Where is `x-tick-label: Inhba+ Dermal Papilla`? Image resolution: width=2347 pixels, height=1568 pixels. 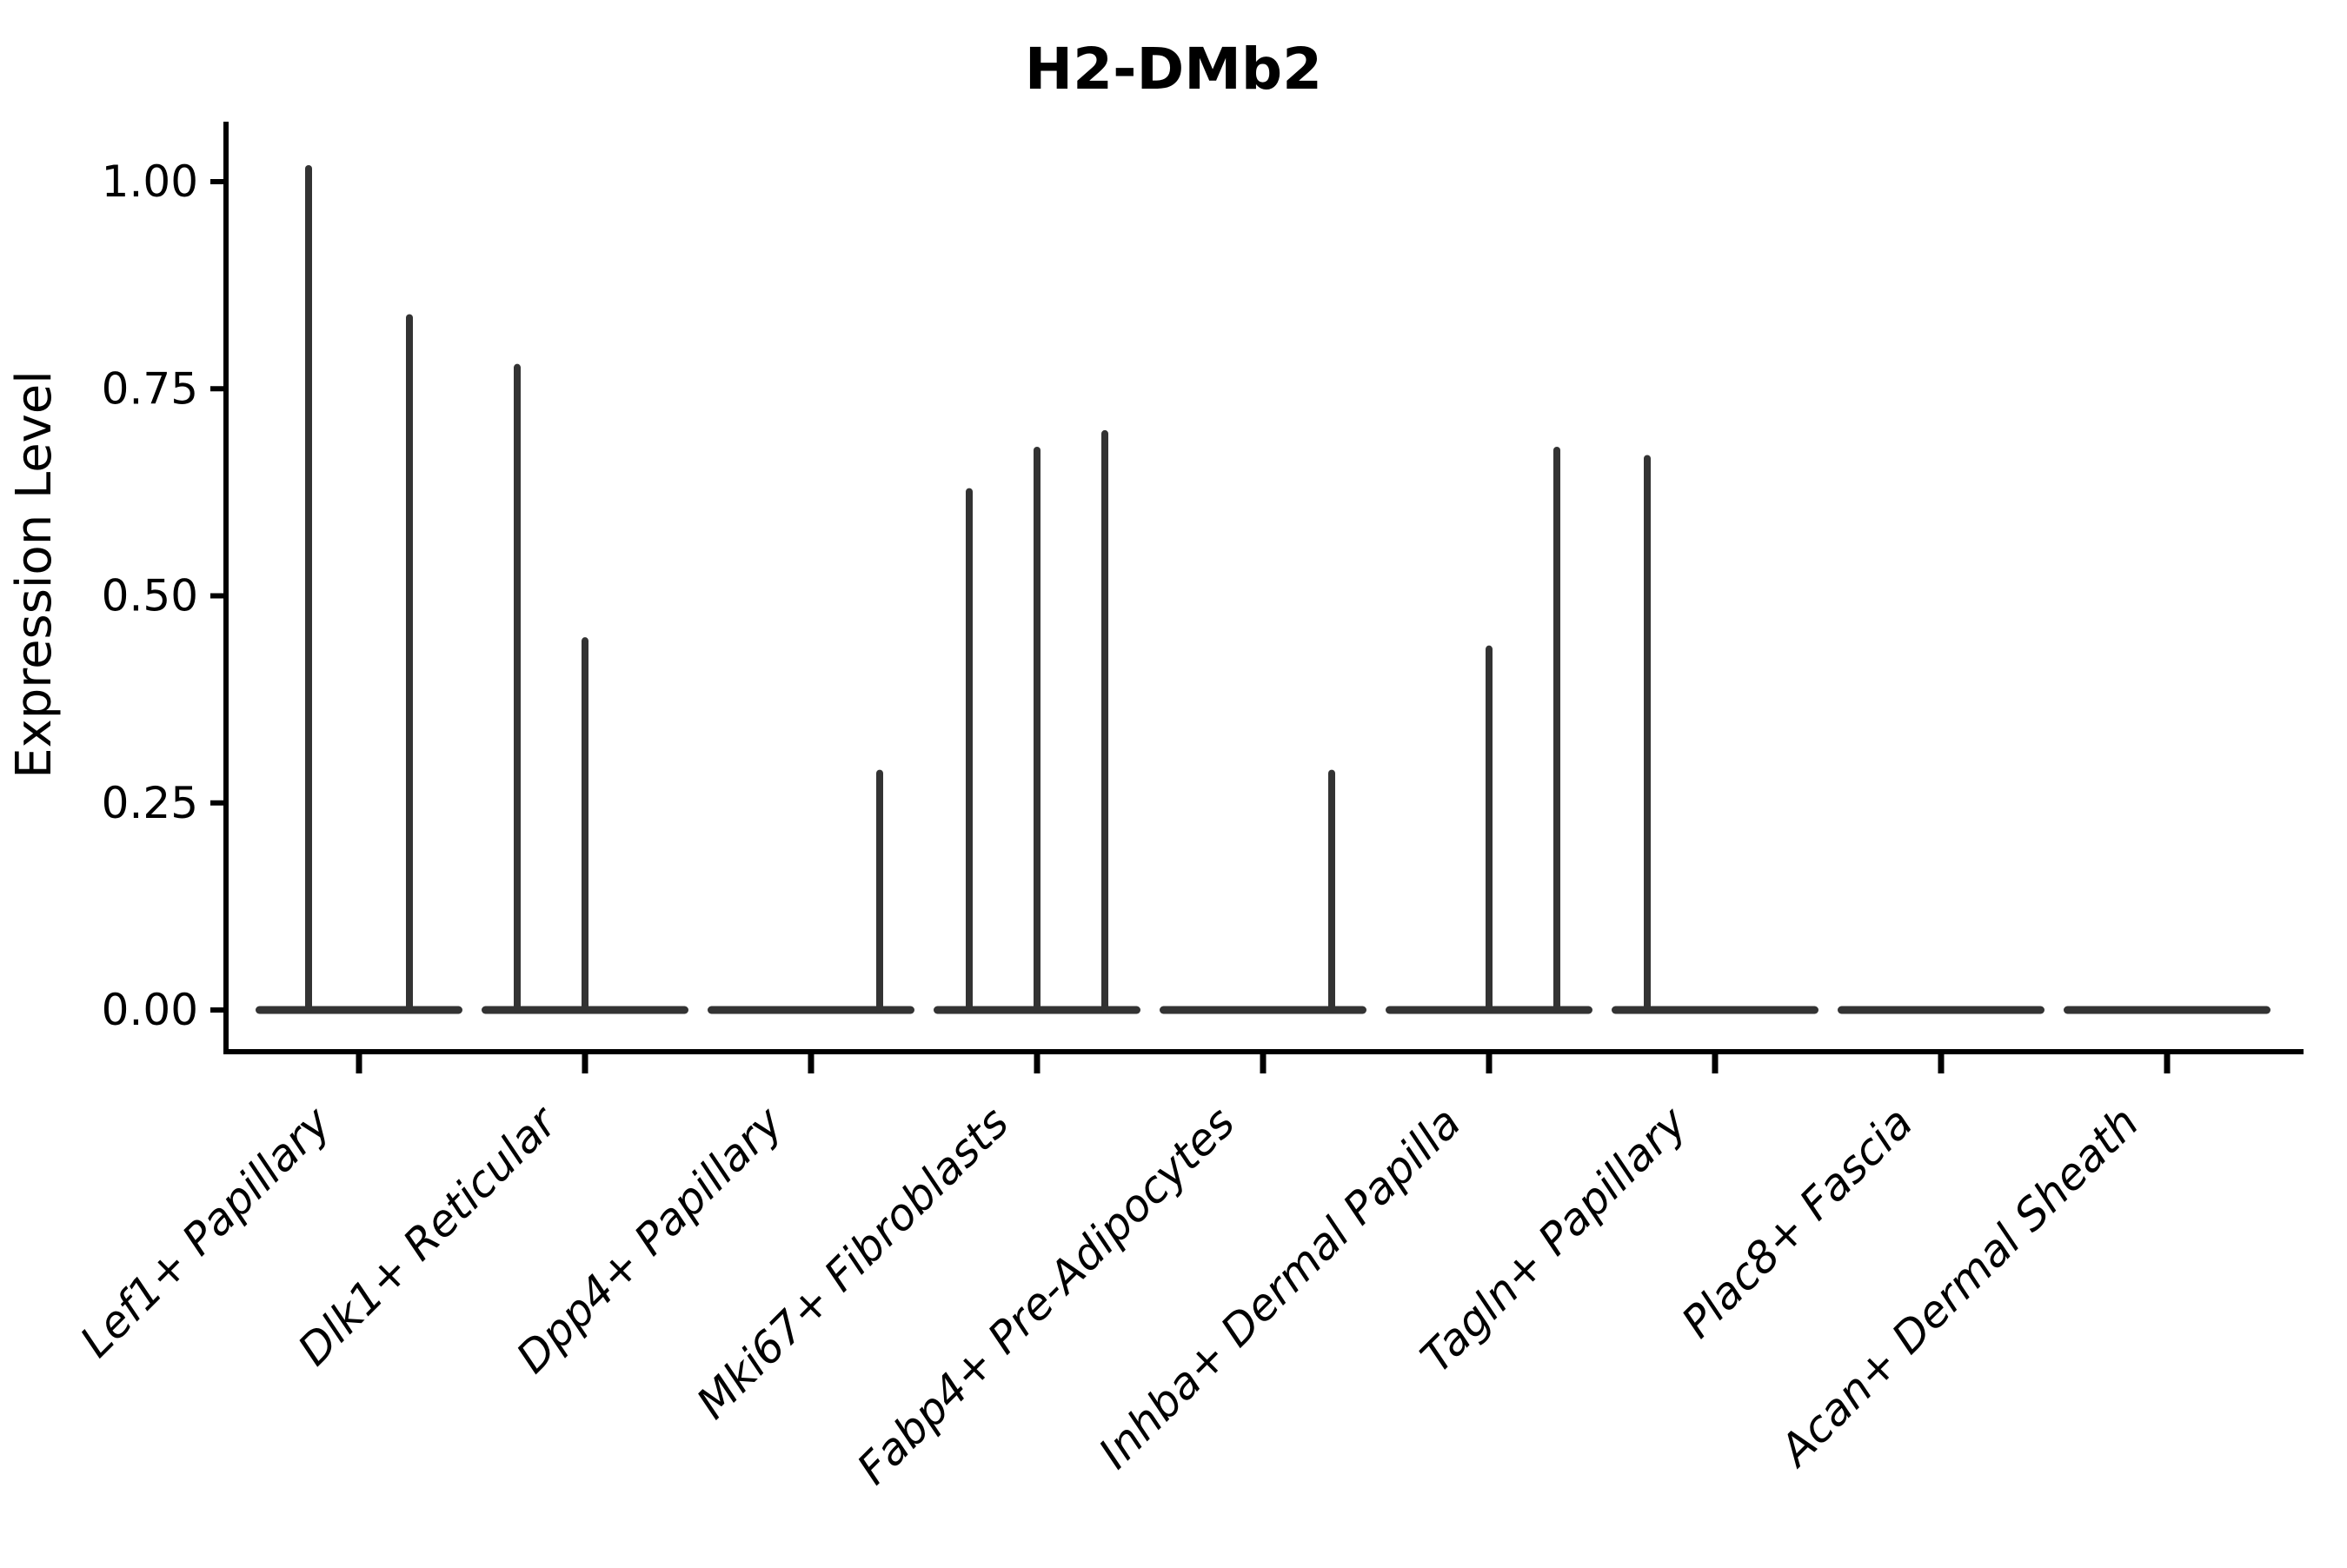
x-tick-label: Inhba+ Dermal Papilla is located at coordinates (1279, 1287).